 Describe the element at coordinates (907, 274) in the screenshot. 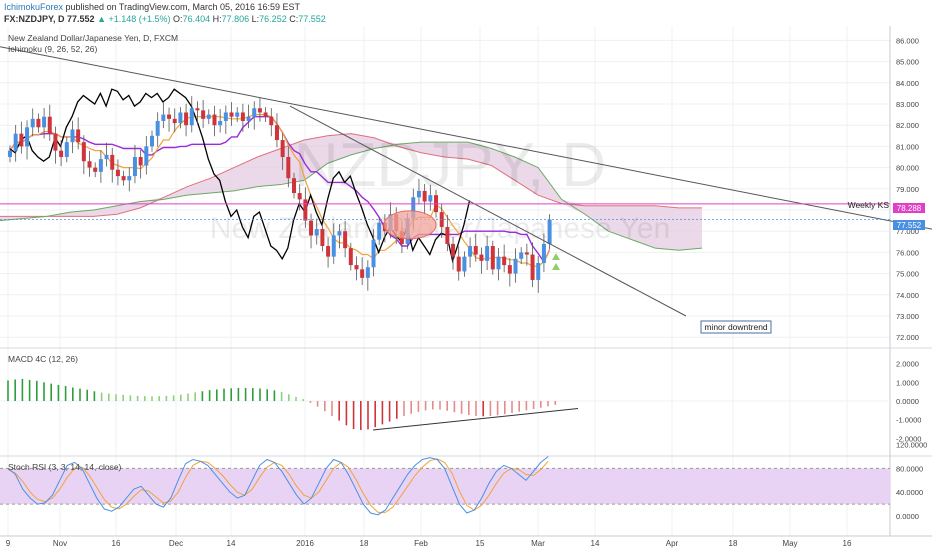

I see `price-tick-label: 75.000` at that location.